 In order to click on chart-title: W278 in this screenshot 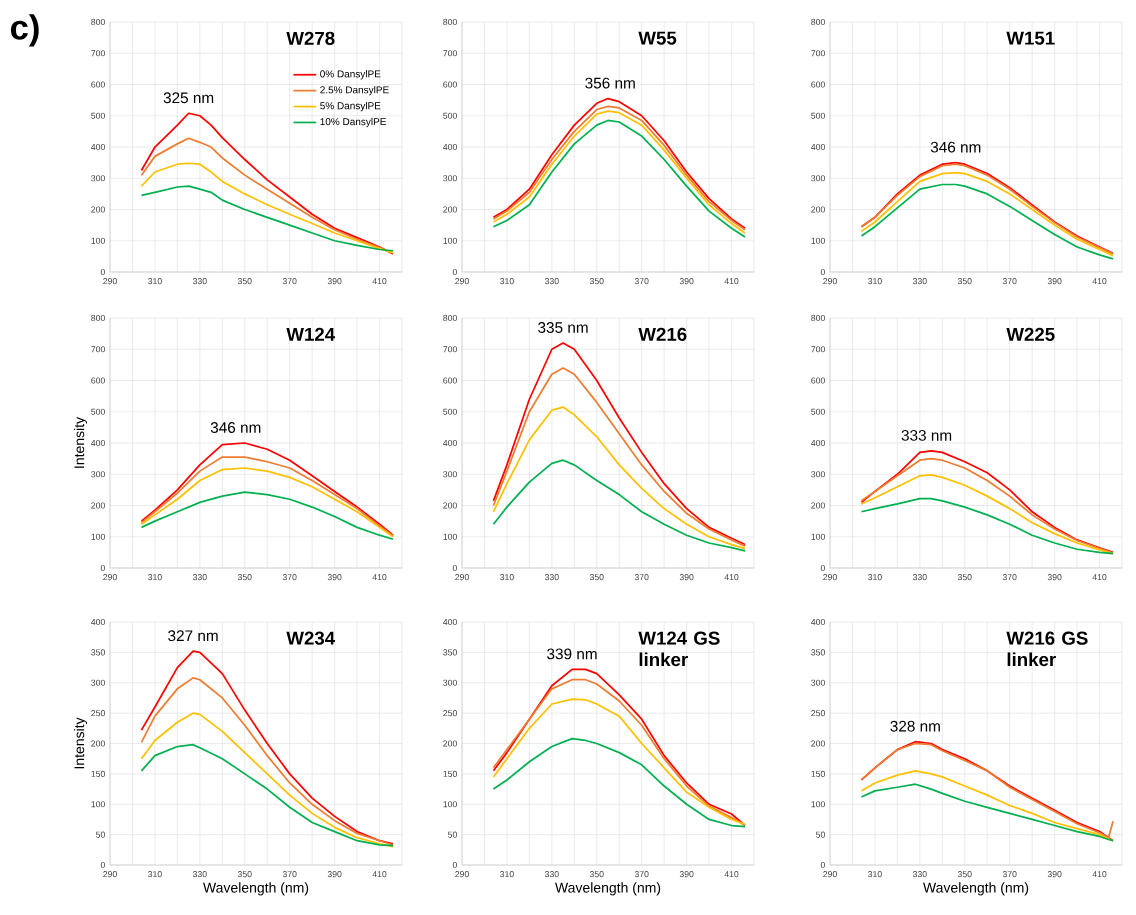, I will do `click(310, 38)`.